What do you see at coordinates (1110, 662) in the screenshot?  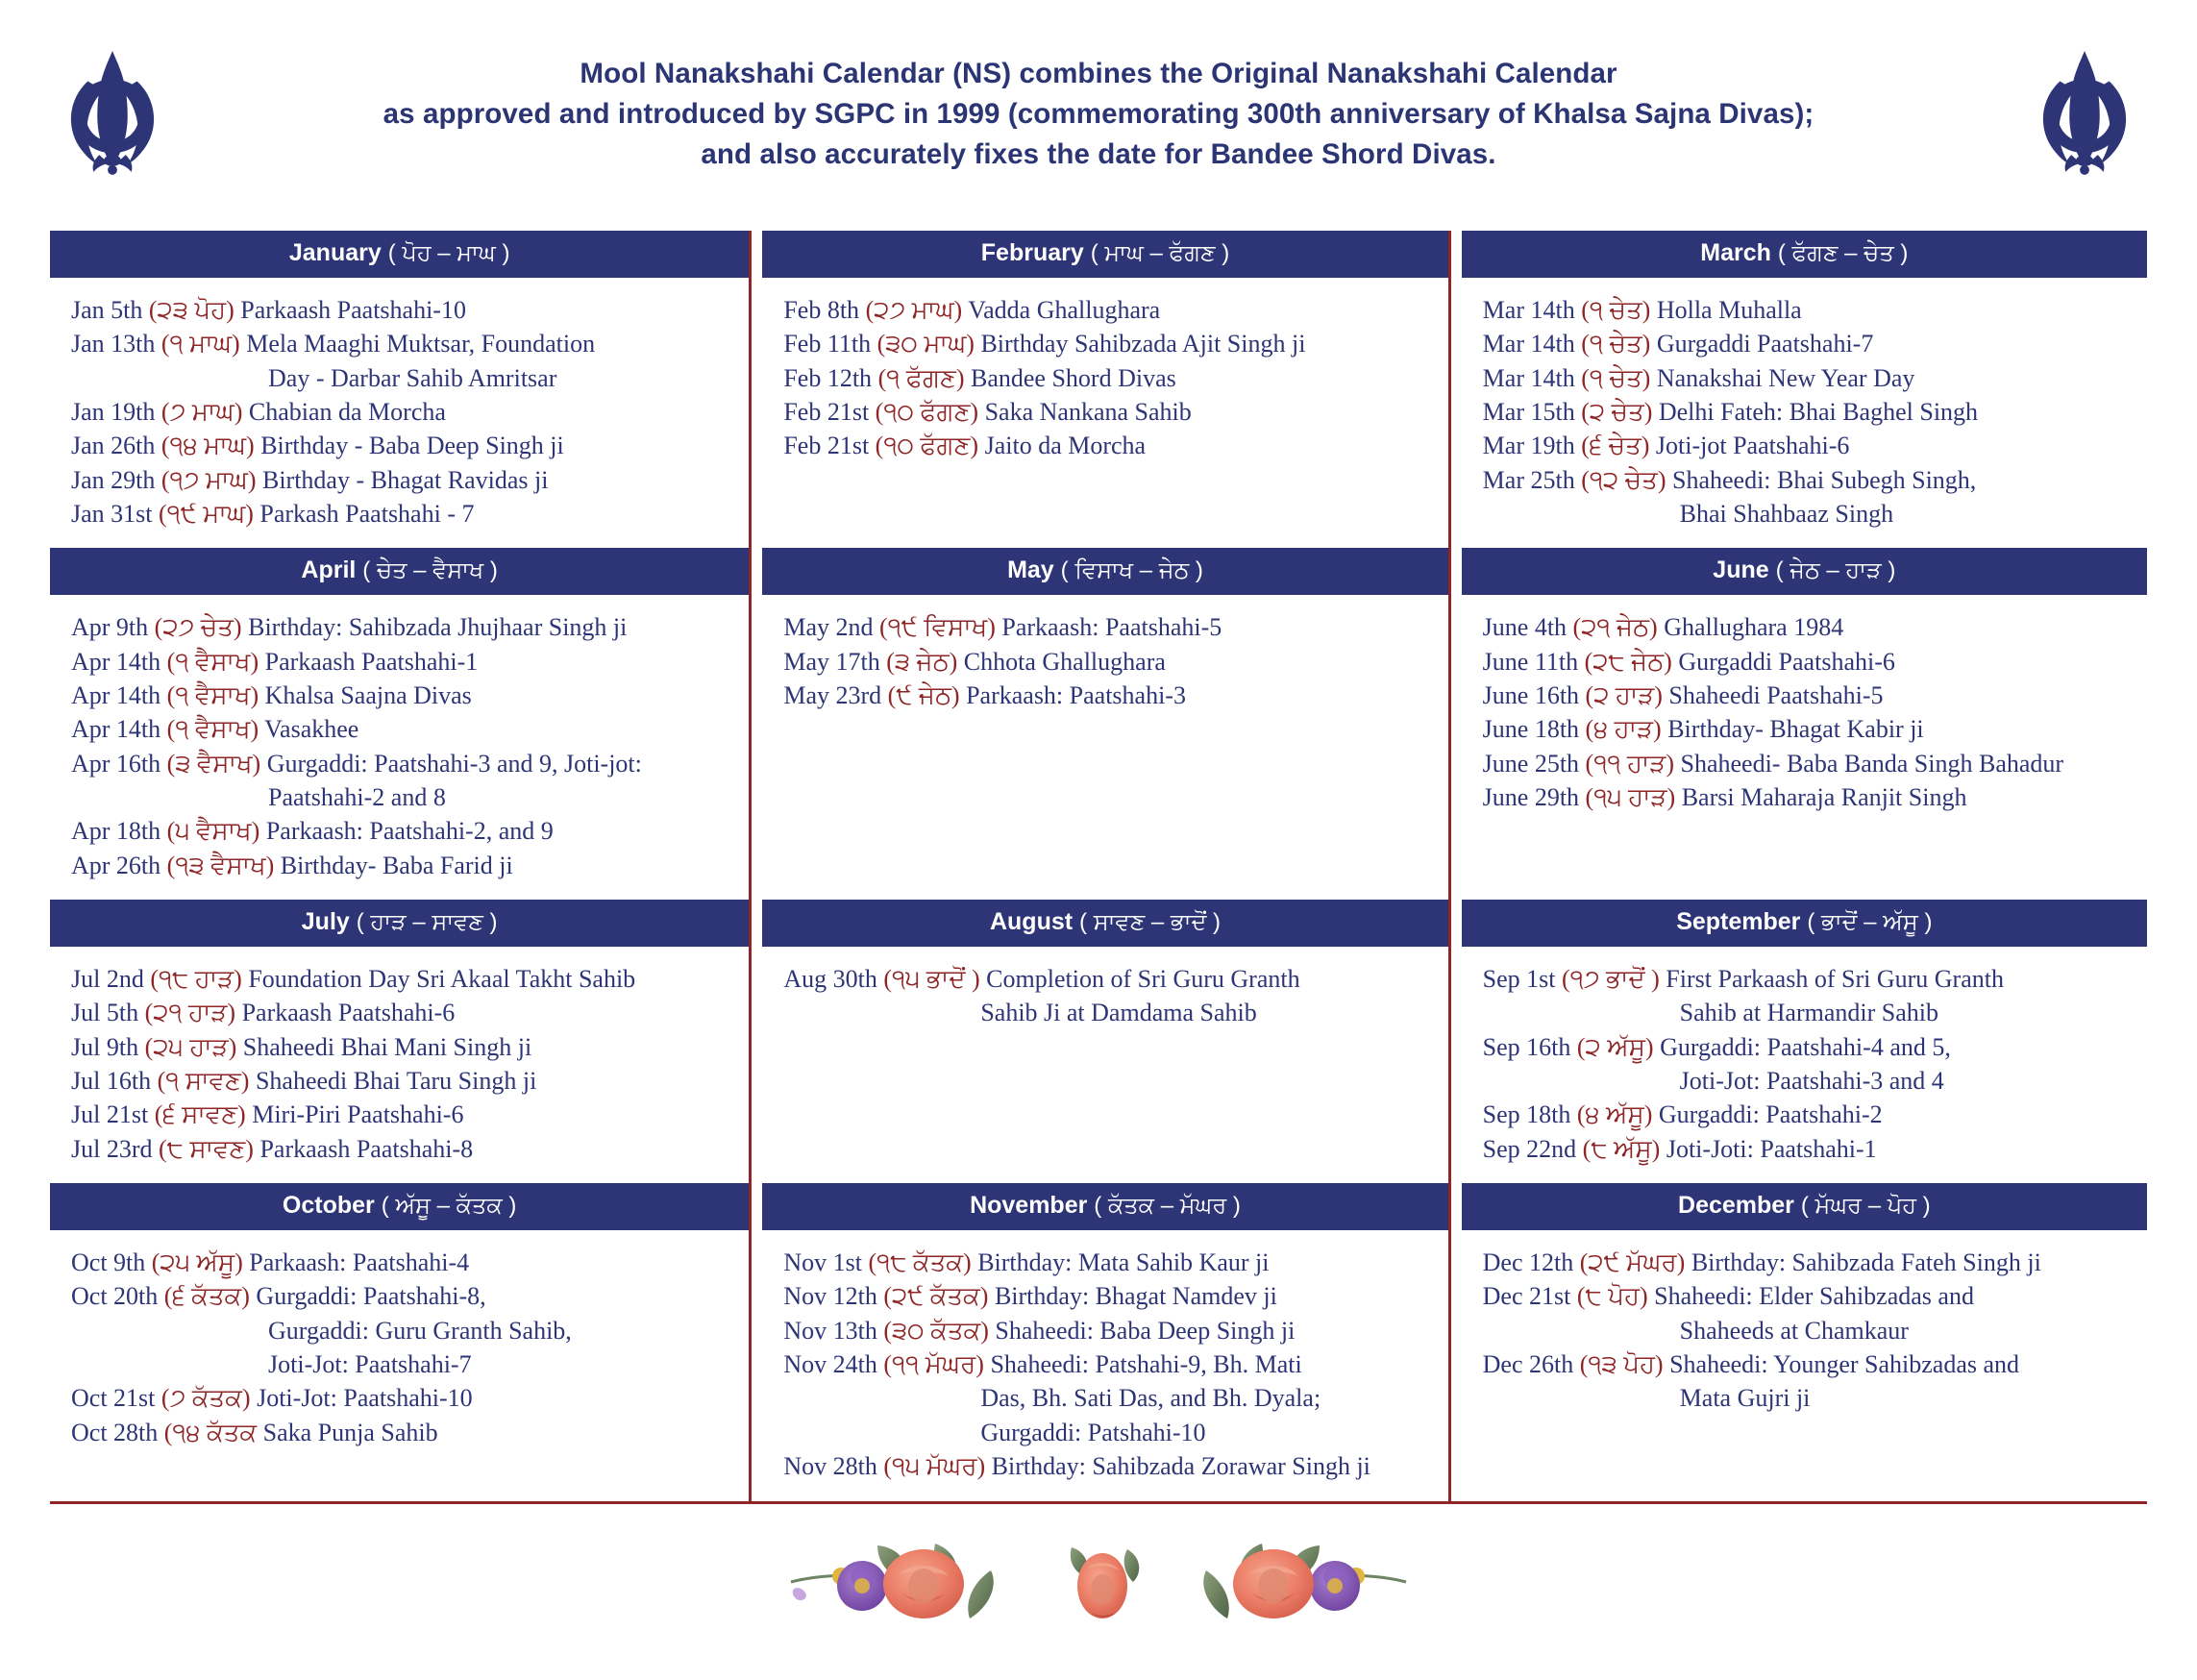 I see `calendar-event: May 17th (੩ ਜੇਠ) Chhota Ghallughara` at bounding box center [1110, 662].